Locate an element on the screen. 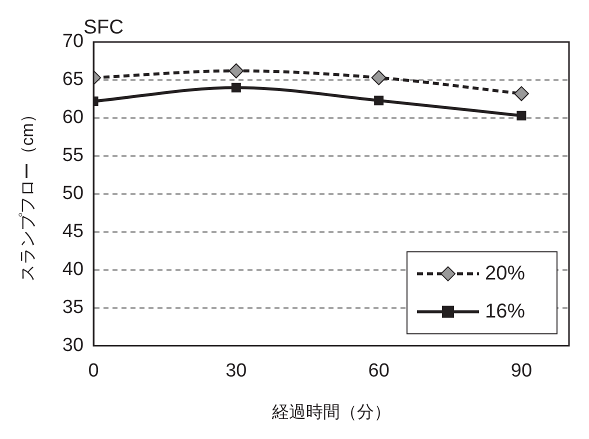  y-tick-label: 60 is located at coordinates (73, 117).